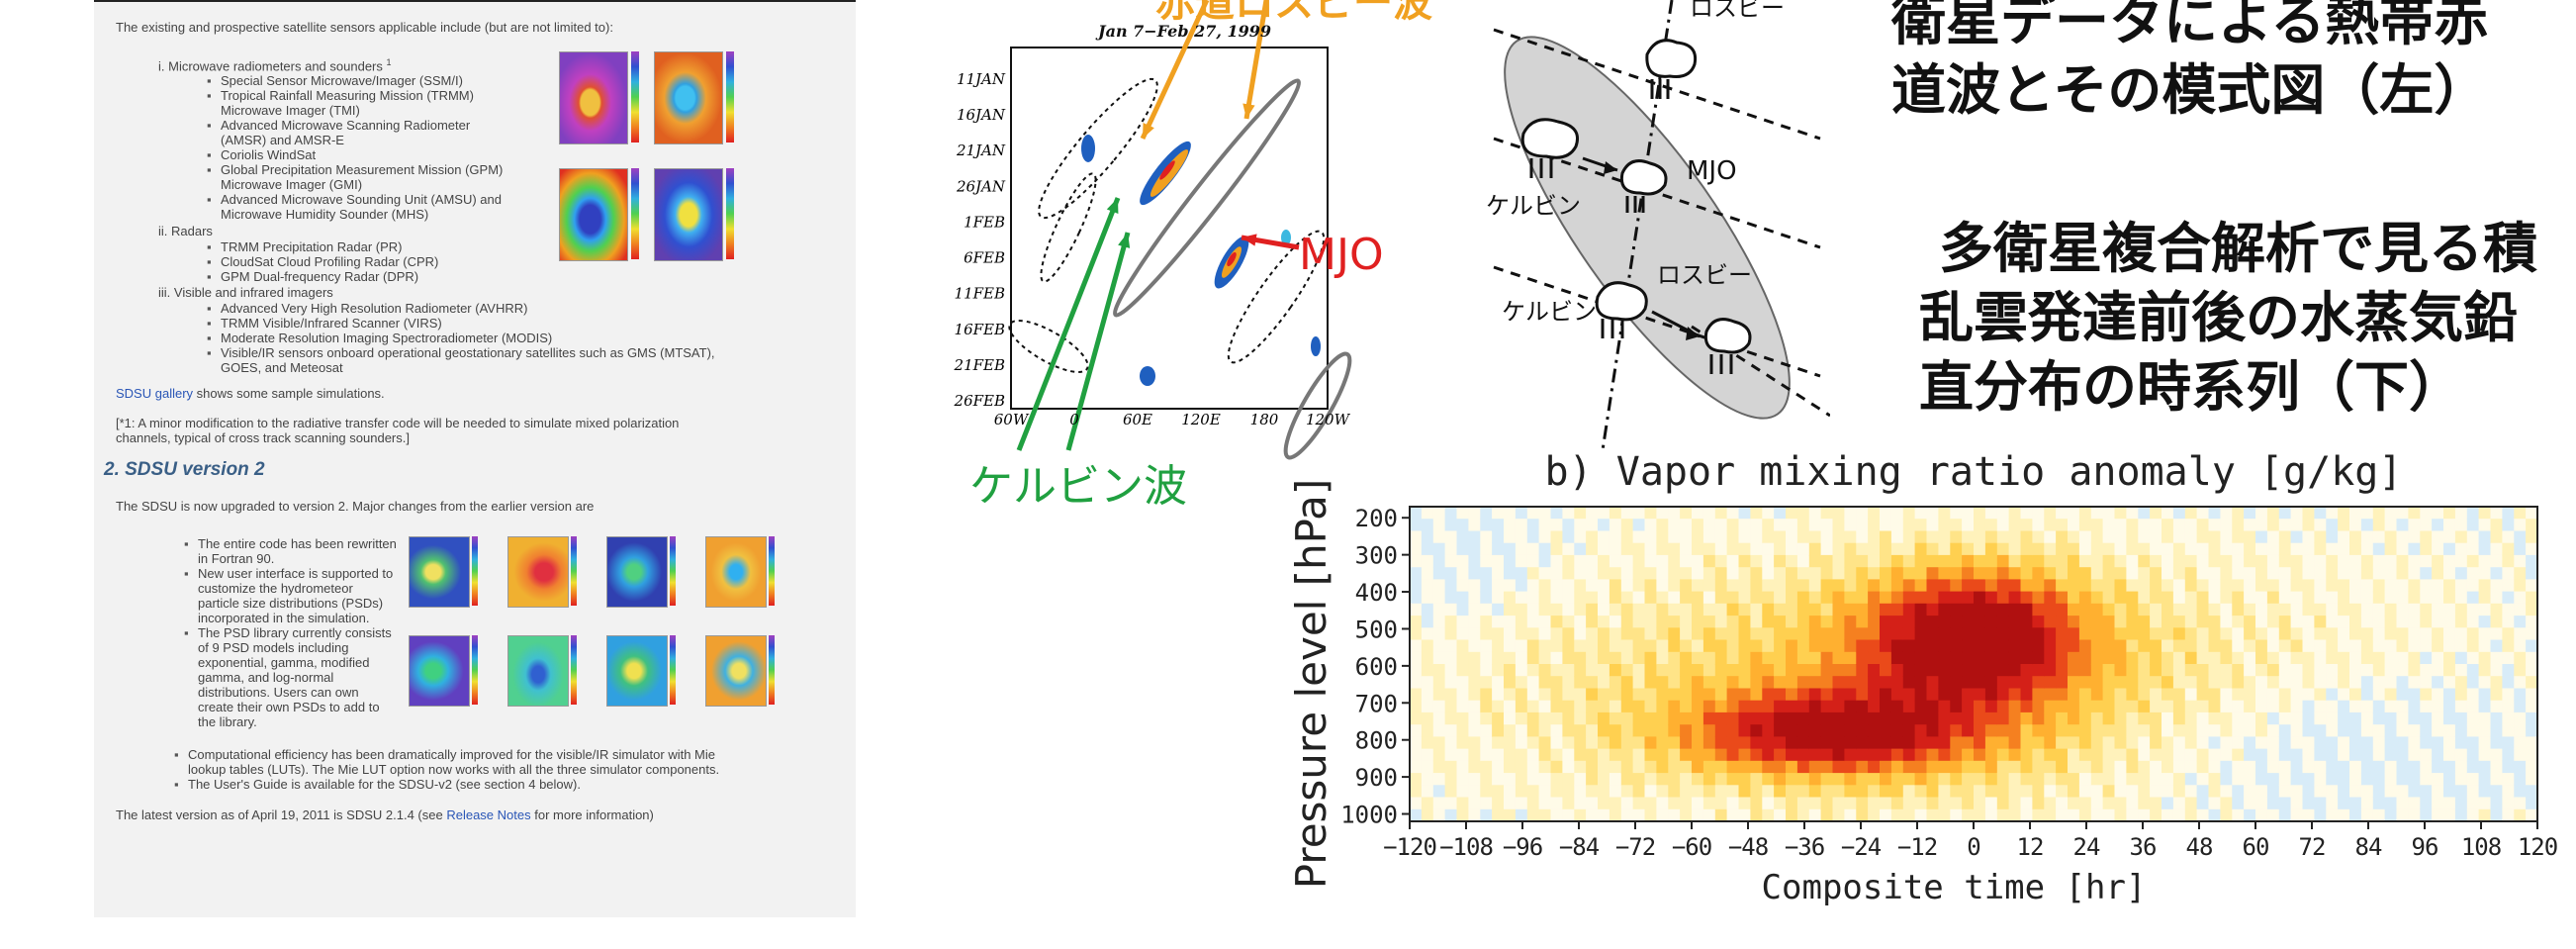  Describe the element at coordinates (1341, 255) in the screenshot. I see `label-mjo: MJO` at that location.